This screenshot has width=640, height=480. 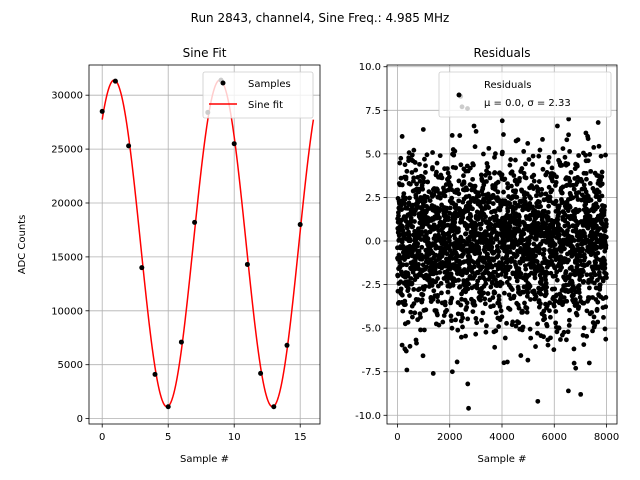 What do you see at coordinates (373, 154) in the screenshot?
I see `residuals-y-tick-label: 5.0` at bounding box center [373, 154].